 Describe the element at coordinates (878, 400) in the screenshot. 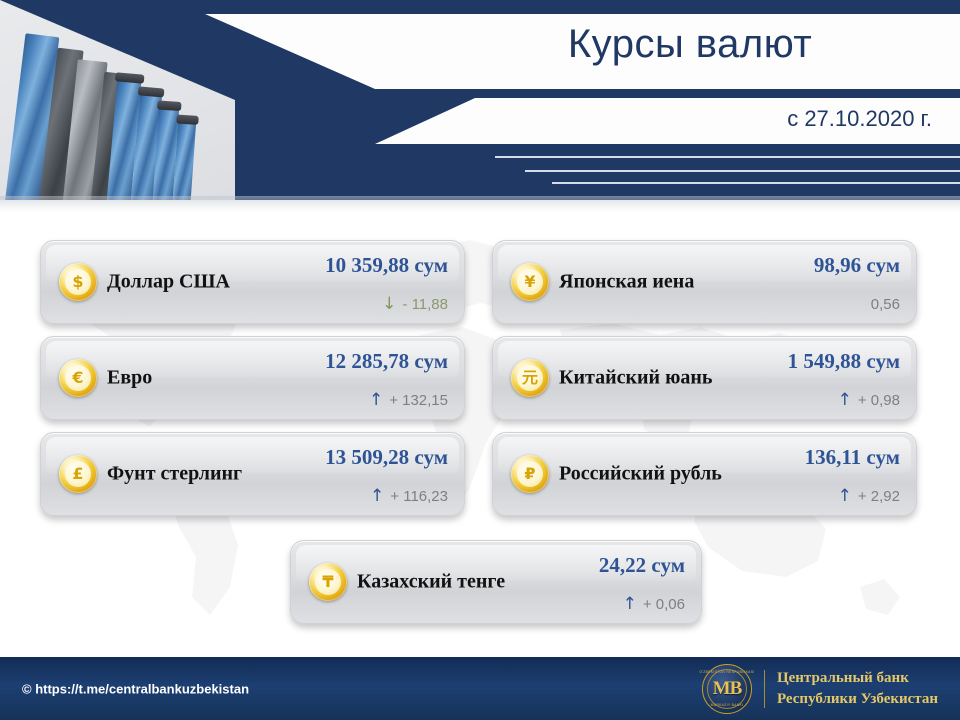

I see `change-value: + 0,98` at that location.